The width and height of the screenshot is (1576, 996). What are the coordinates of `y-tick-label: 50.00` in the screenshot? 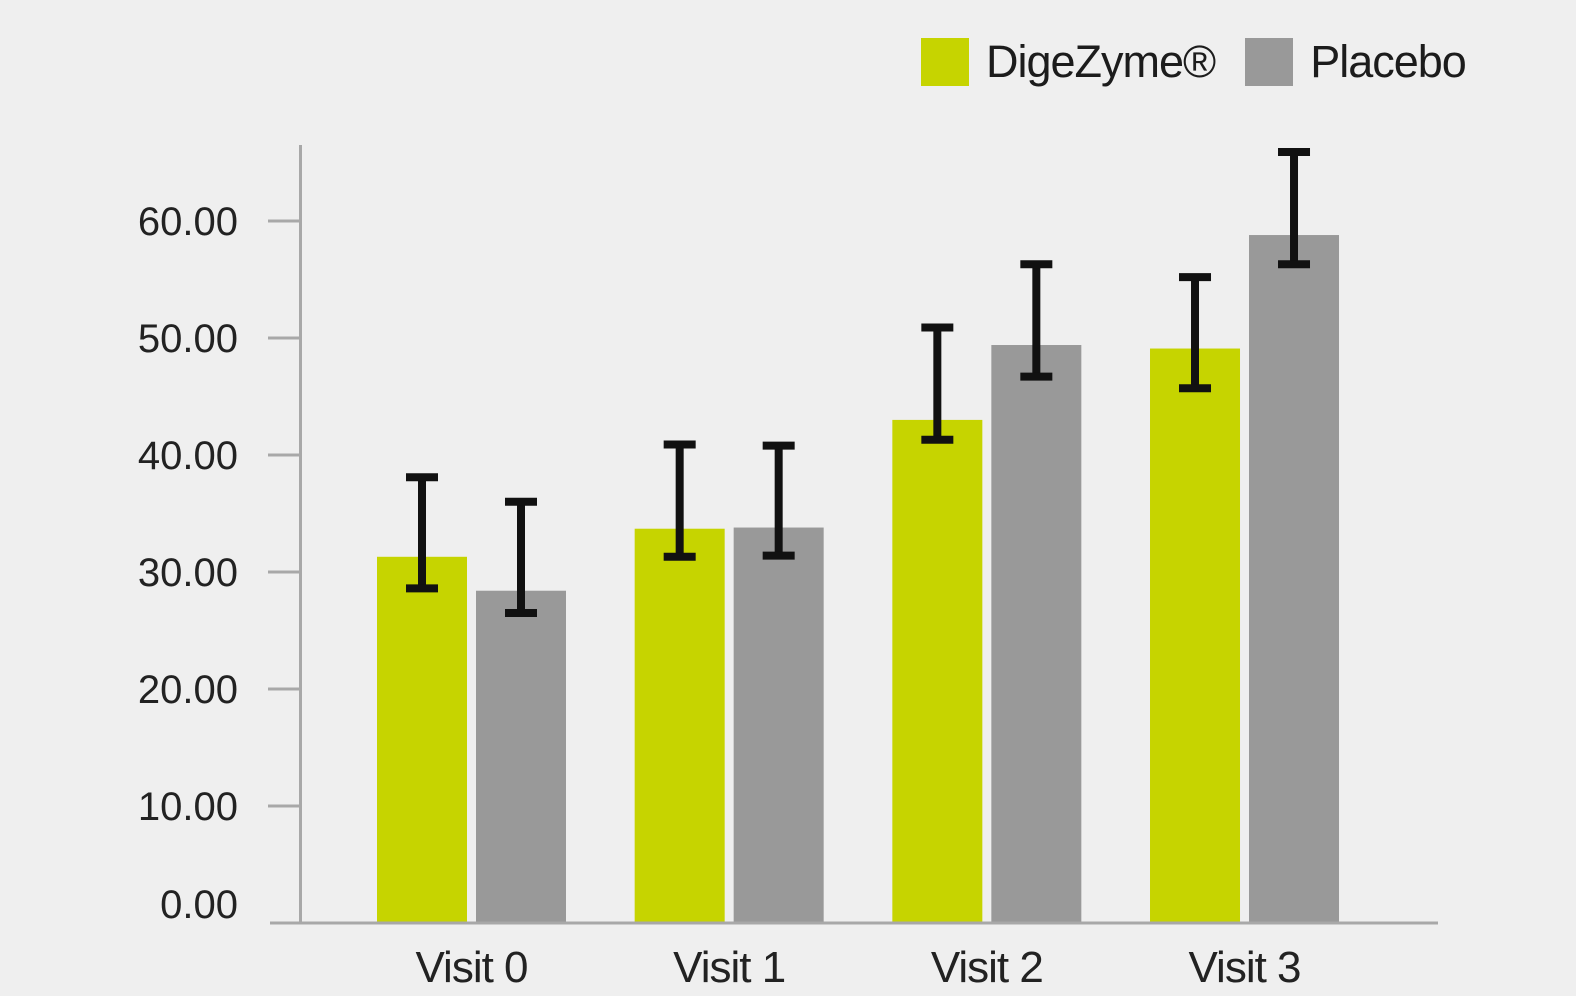 It's located at (188, 339).